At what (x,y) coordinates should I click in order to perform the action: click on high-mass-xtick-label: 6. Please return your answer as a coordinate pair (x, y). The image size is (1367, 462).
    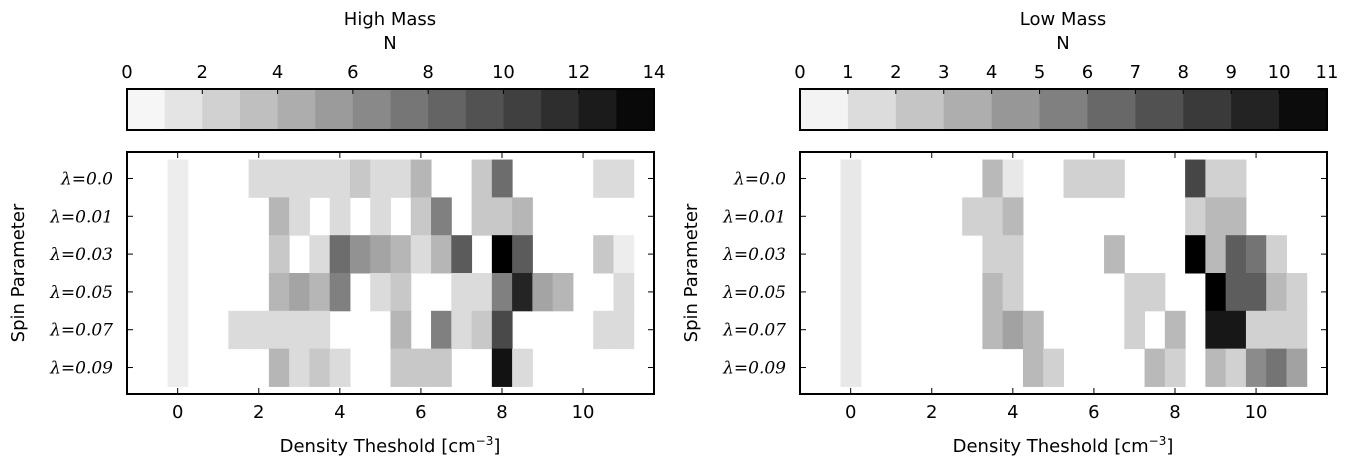
    Looking at the image, I should click on (420, 412).